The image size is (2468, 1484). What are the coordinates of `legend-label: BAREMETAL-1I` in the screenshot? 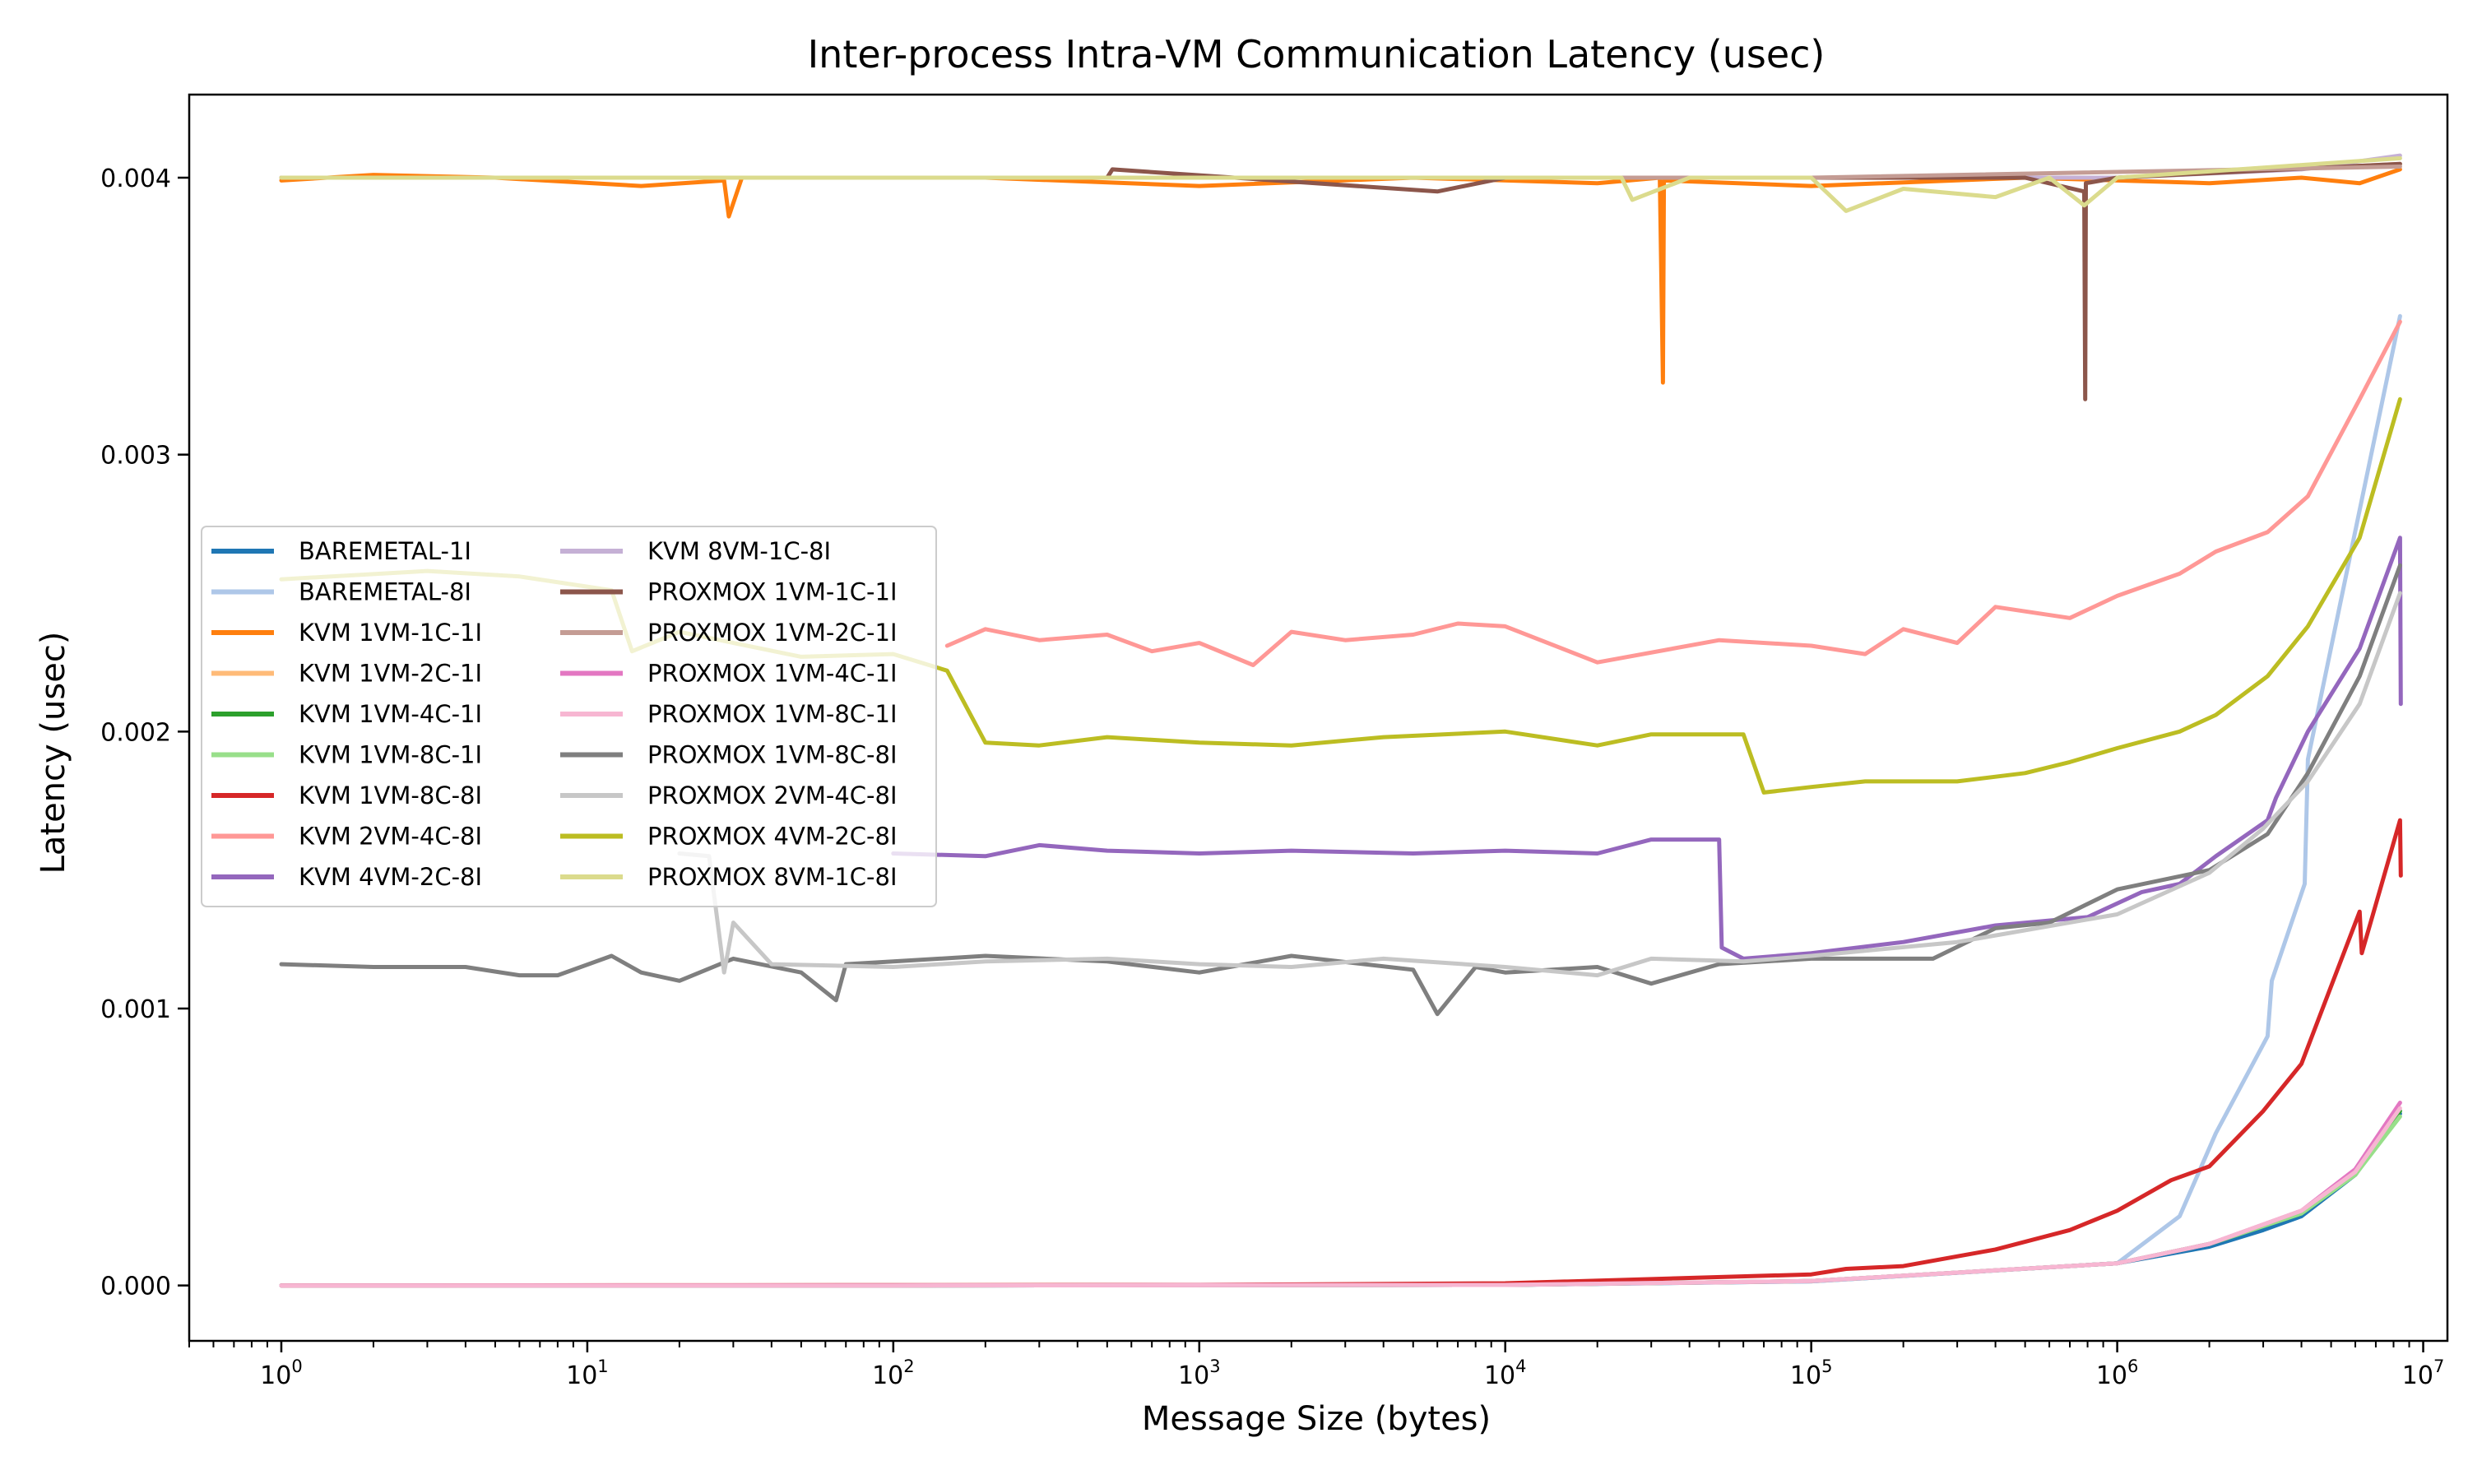 It's located at (385, 551).